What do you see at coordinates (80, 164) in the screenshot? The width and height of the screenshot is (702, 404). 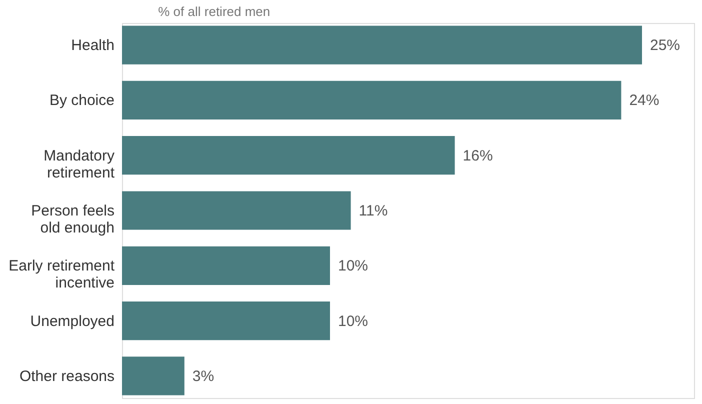 I see `y-tick-label: Mandatory retirement` at bounding box center [80, 164].